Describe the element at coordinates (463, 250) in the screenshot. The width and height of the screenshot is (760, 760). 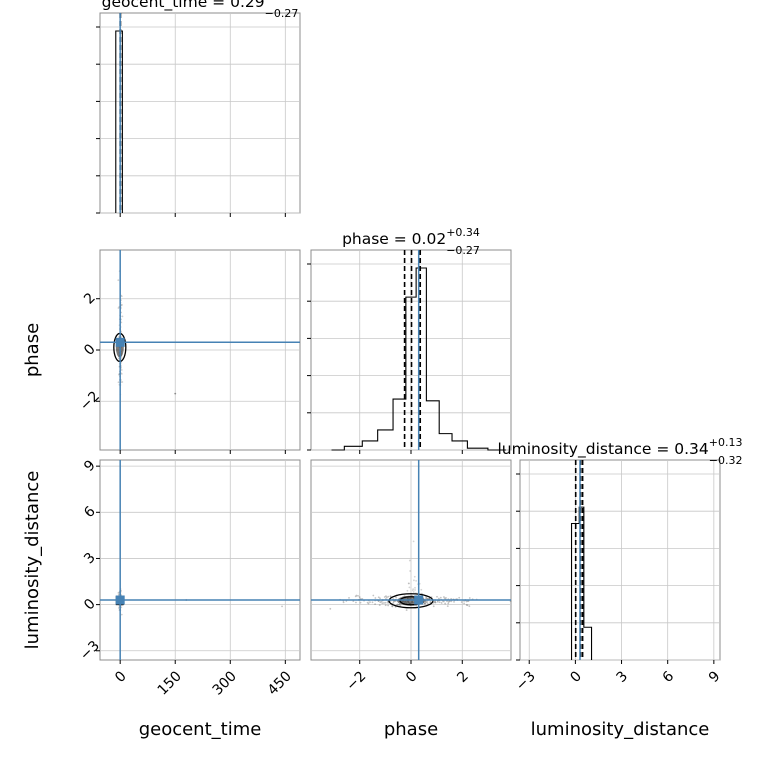
I see `hist-phase-title-minus: −0.27` at that location.